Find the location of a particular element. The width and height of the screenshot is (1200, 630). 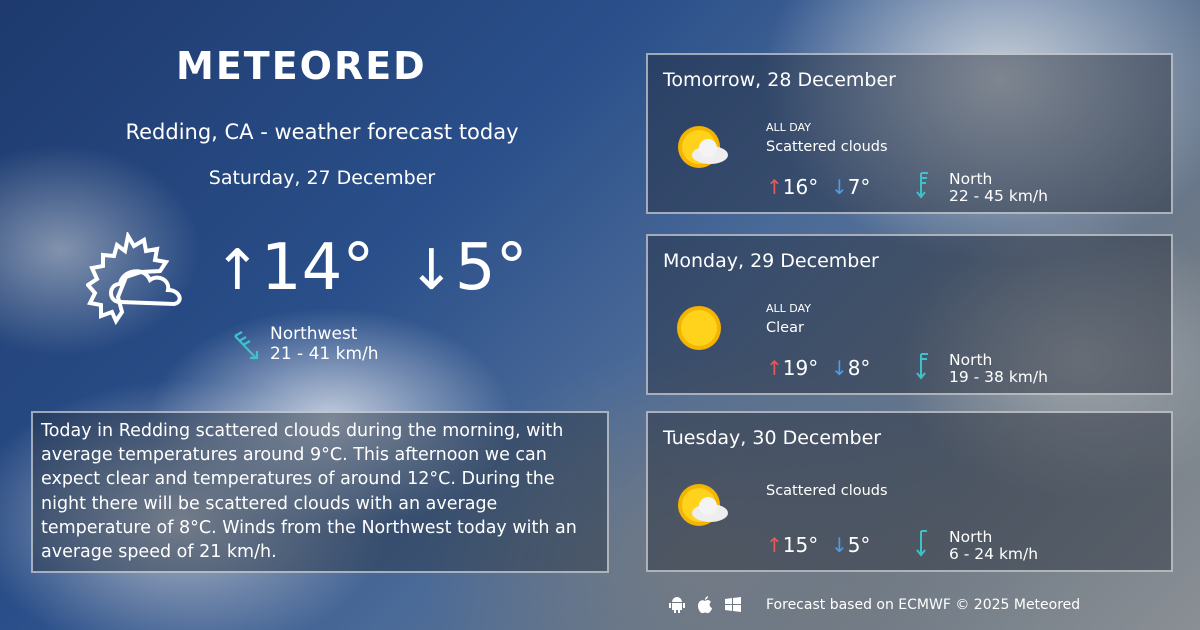

wind: North 22 - 45 km/h is located at coordinates (998, 187).